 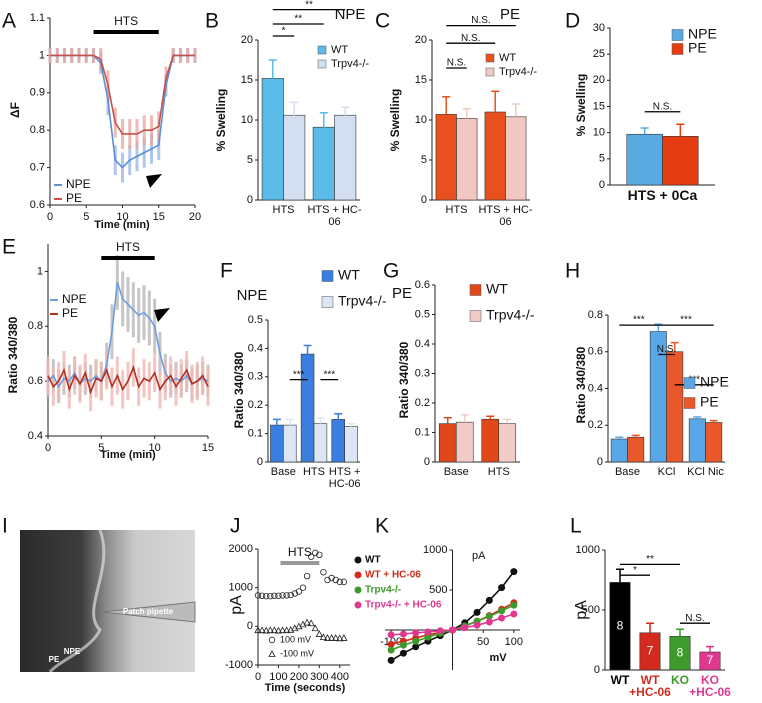 I want to click on category-label: HTS + HC-06, so click(x=334, y=216).